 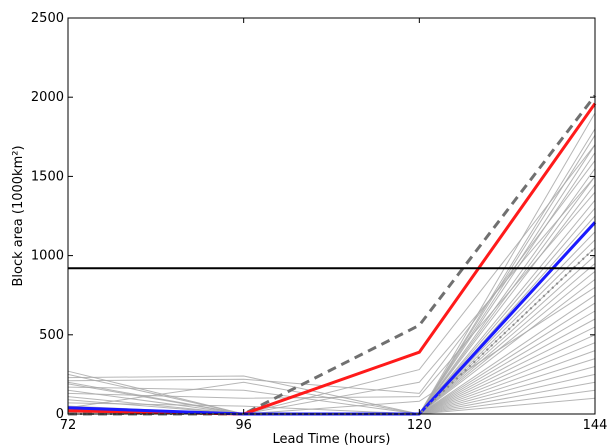 I want to click on y-tick-label: 0, so click(x=60, y=414).